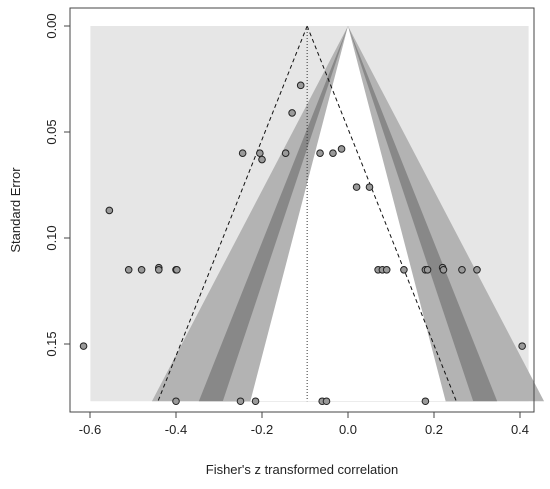 This screenshot has height=489, width=550. Describe the element at coordinates (51, 25) in the screenshot. I see `y-tick-label: 0.00` at that location.